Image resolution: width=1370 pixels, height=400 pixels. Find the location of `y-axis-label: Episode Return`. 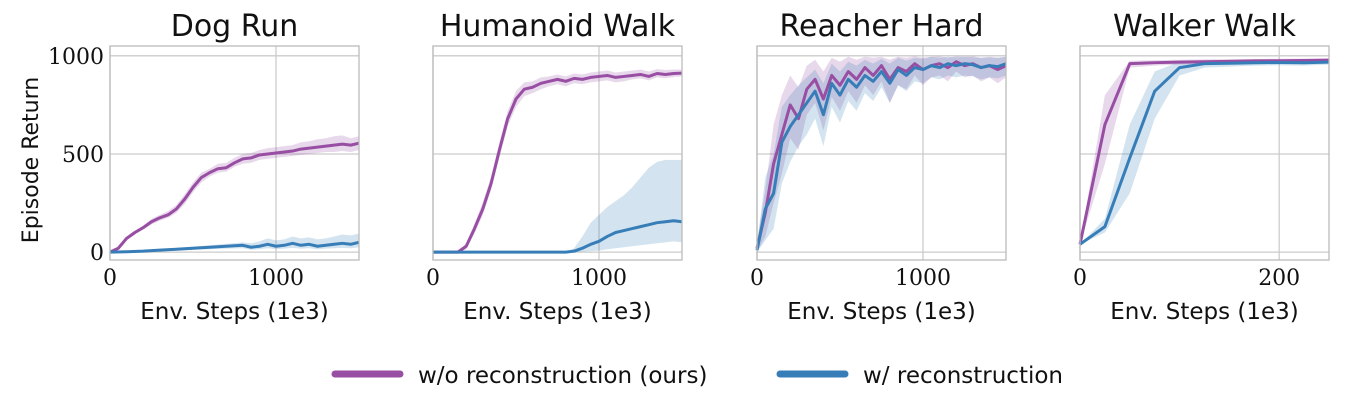

y-axis-label: Episode Return is located at coordinates (31, 160).